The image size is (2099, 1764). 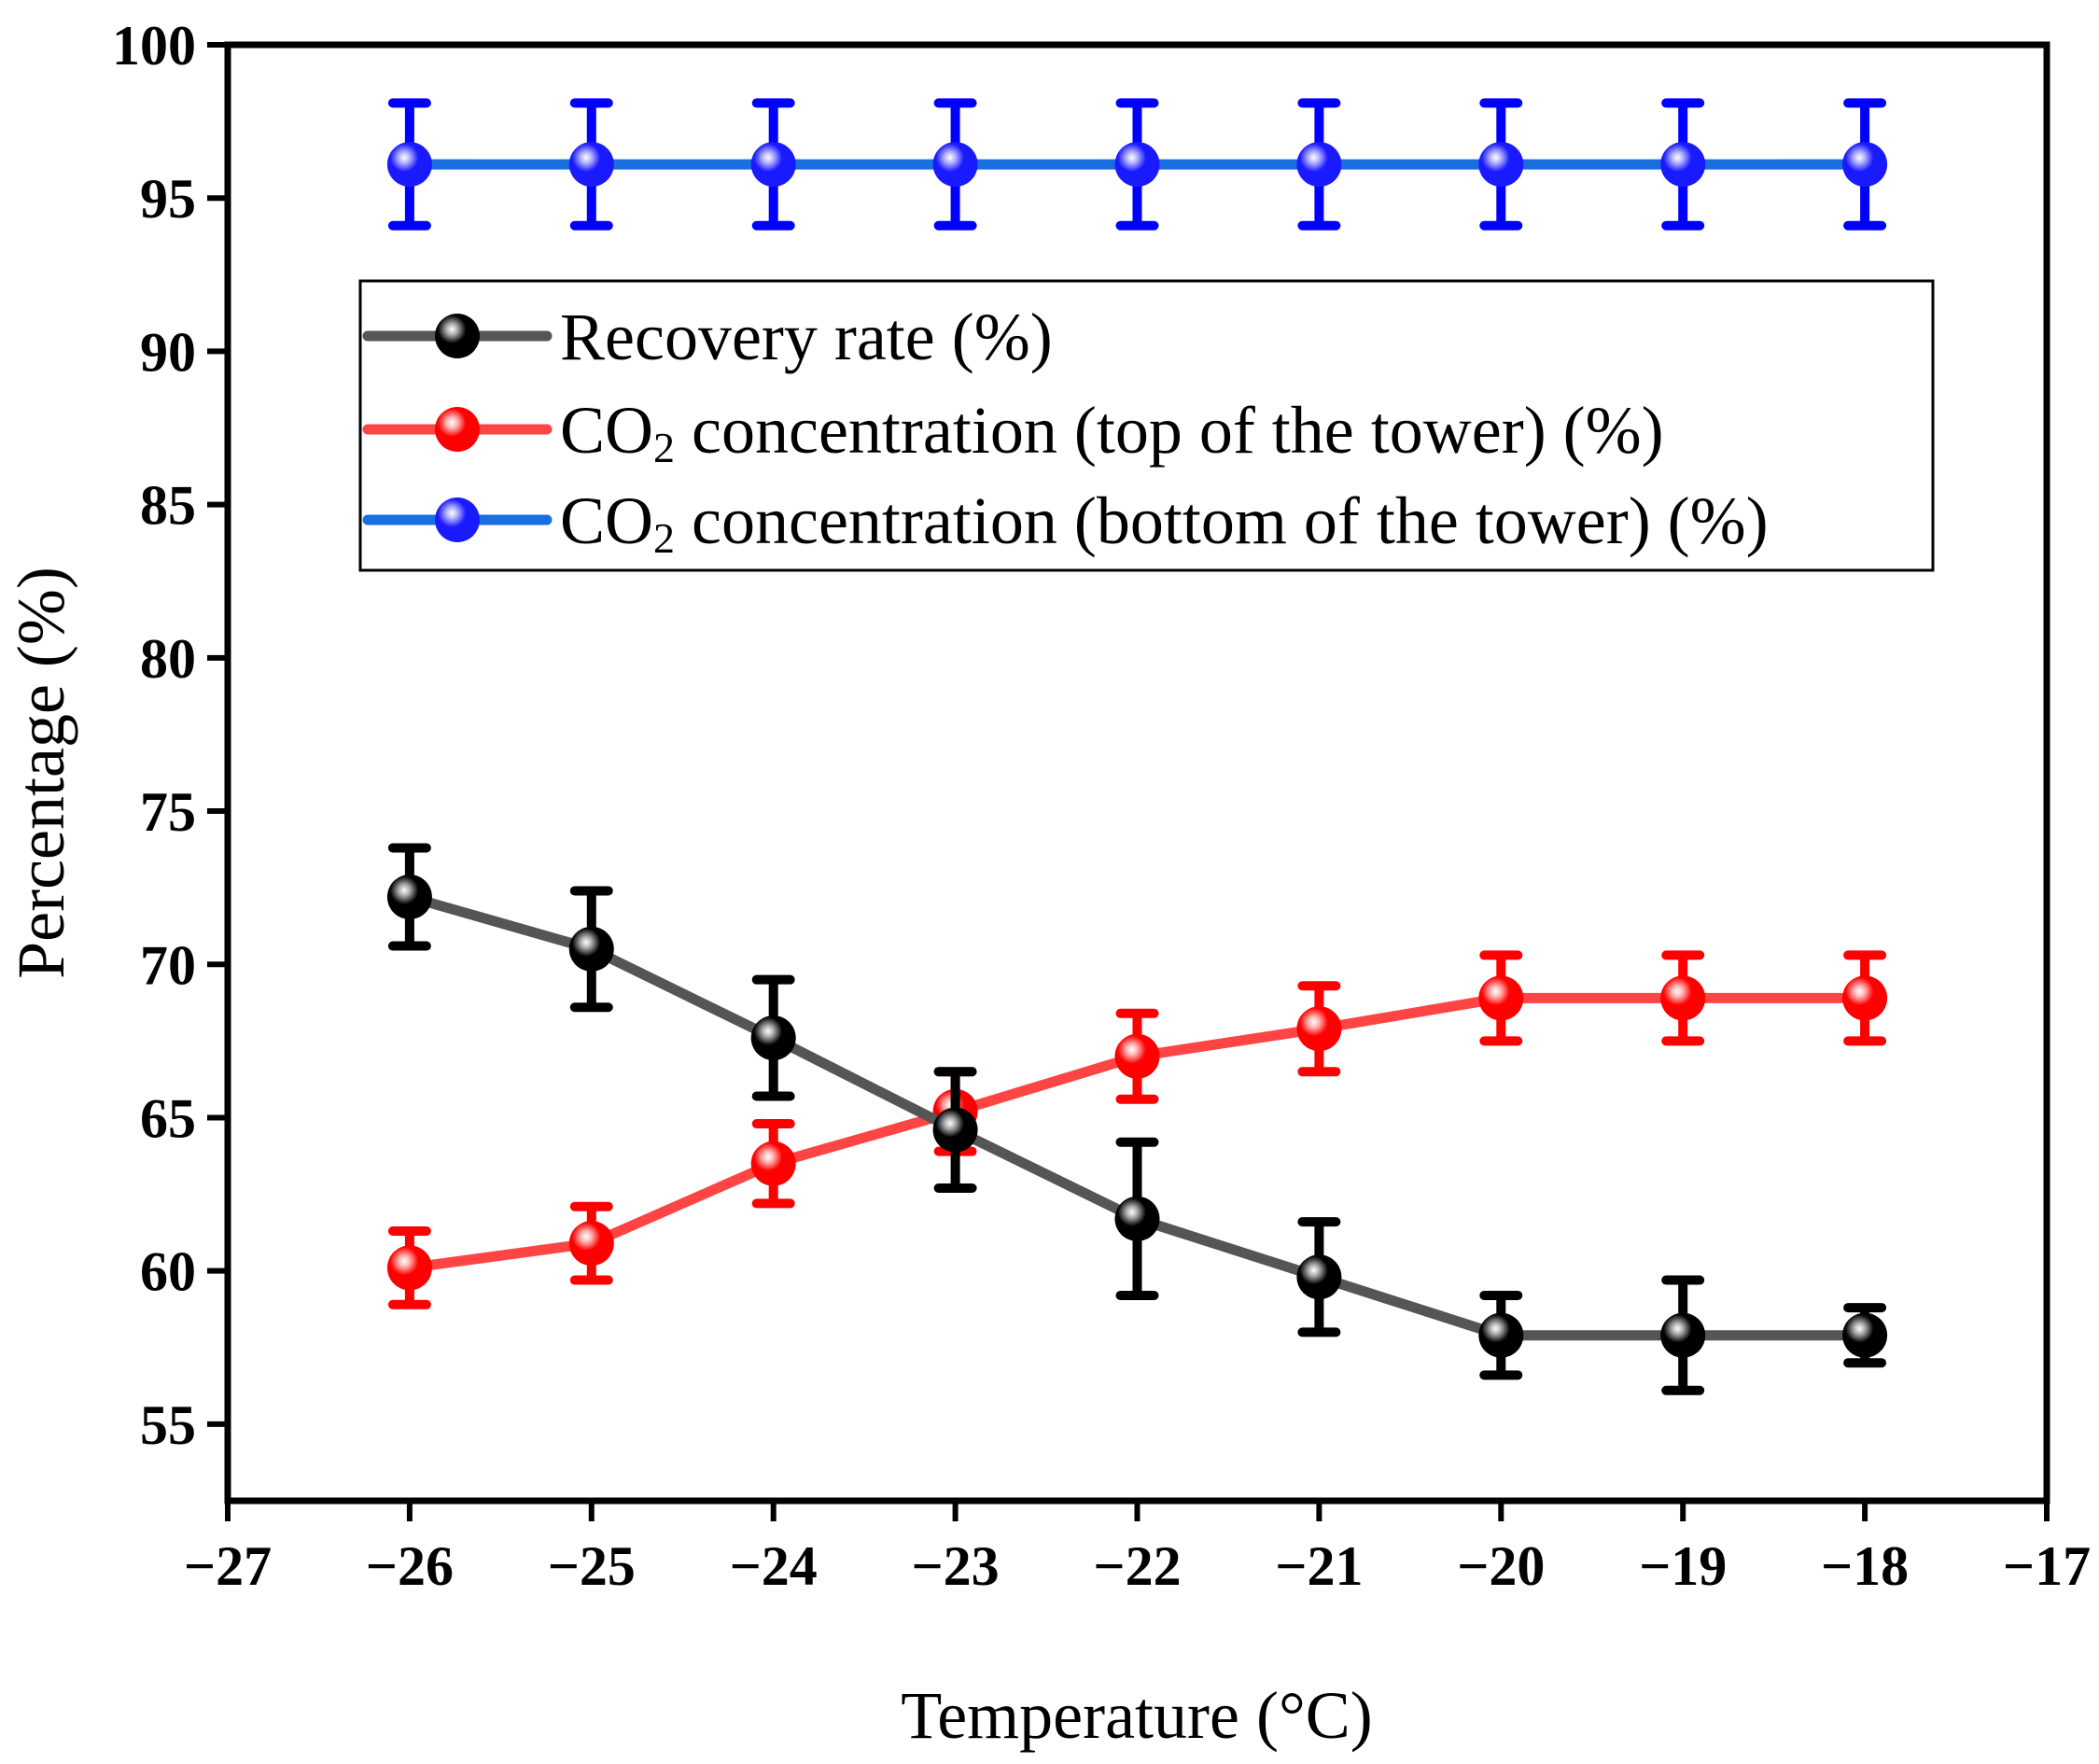 I want to click on y-tick-label: 65, so click(x=168, y=1118).